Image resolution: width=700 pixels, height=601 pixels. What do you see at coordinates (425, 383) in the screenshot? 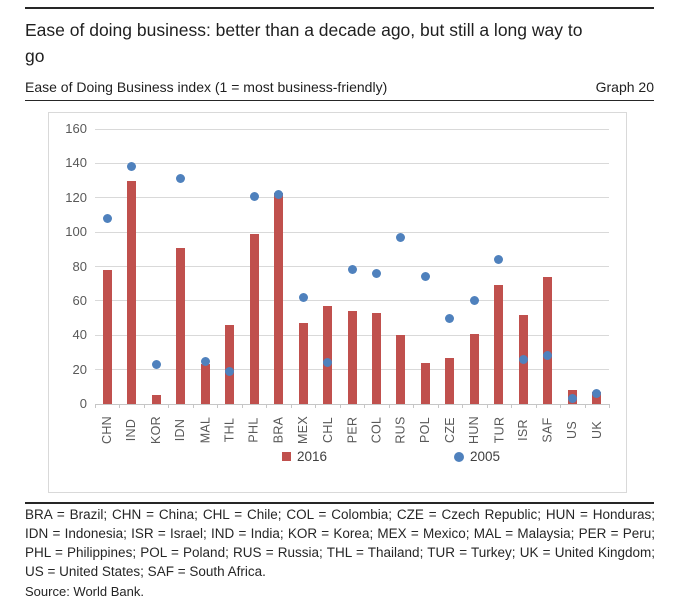
I see `bar-POL` at bounding box center [425, 383].